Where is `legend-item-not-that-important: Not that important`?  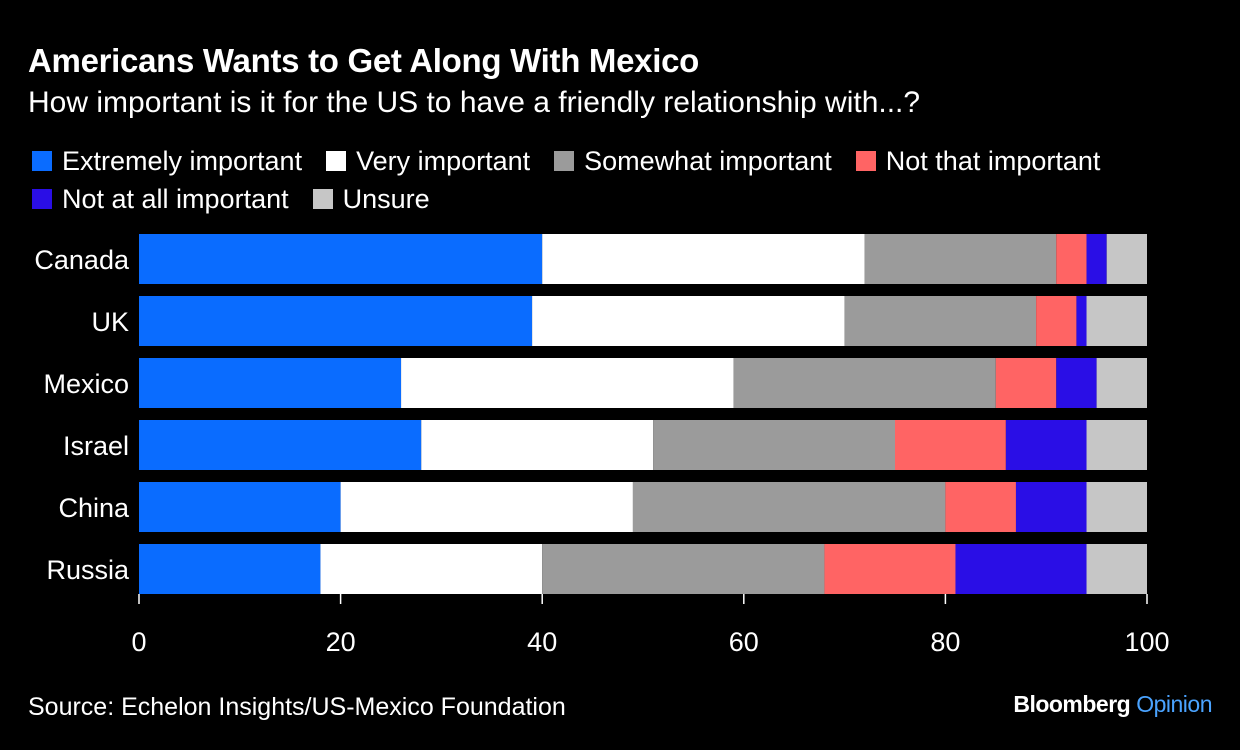
legend-item-not-that-important: Not that important is located at coordinates (978, 160).